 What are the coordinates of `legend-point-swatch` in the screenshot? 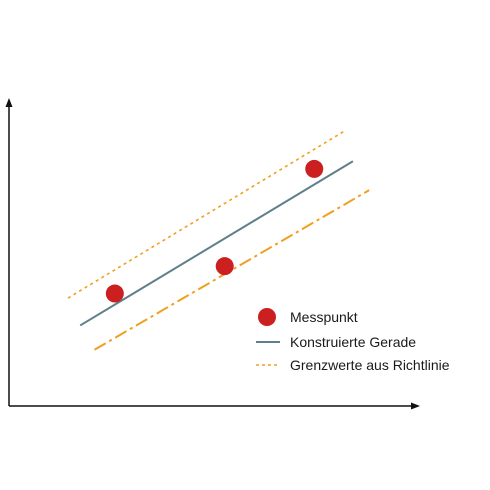 It's located at (267, 317).